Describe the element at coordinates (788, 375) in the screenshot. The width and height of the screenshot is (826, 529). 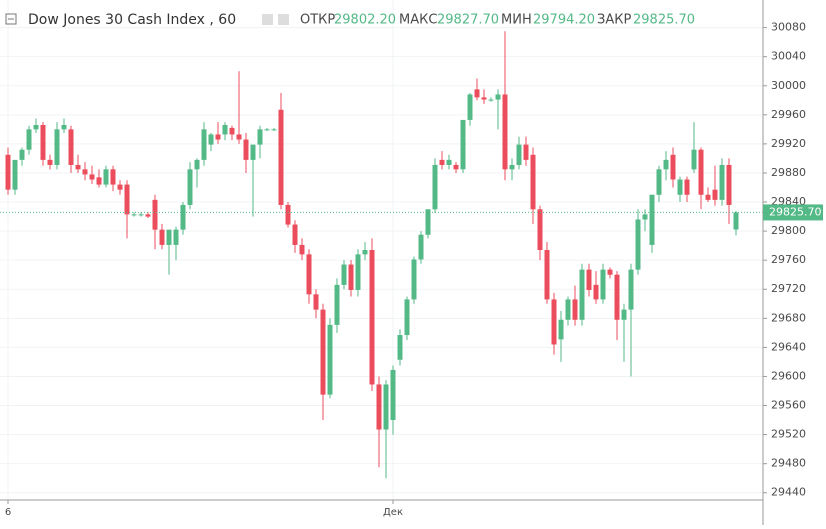
I see `y-tick-label: 29600` at that location.